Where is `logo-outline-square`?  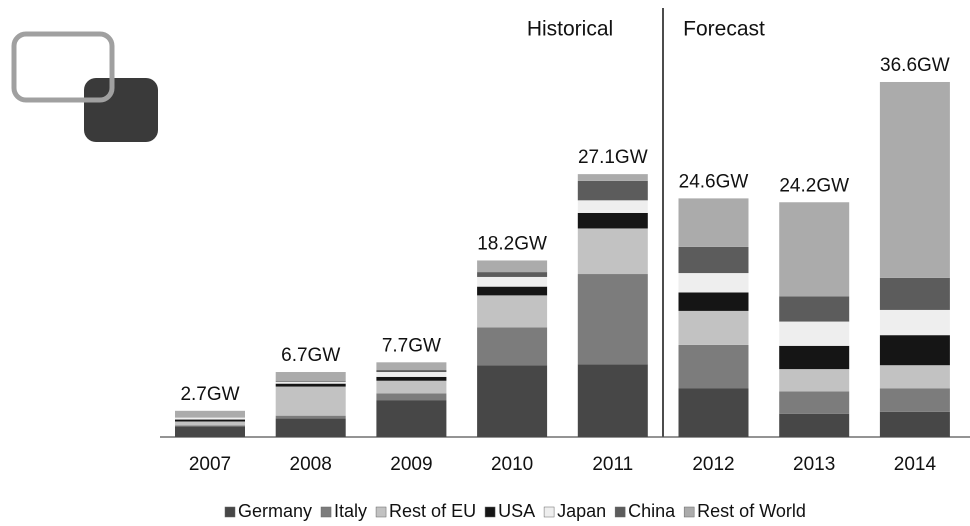
logo-outline-square is located at coordinates (63, 67).